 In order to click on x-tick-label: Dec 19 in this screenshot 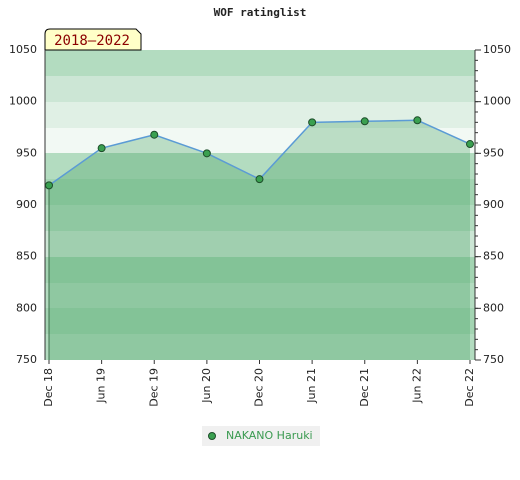, I will do `click(153, 387)`.